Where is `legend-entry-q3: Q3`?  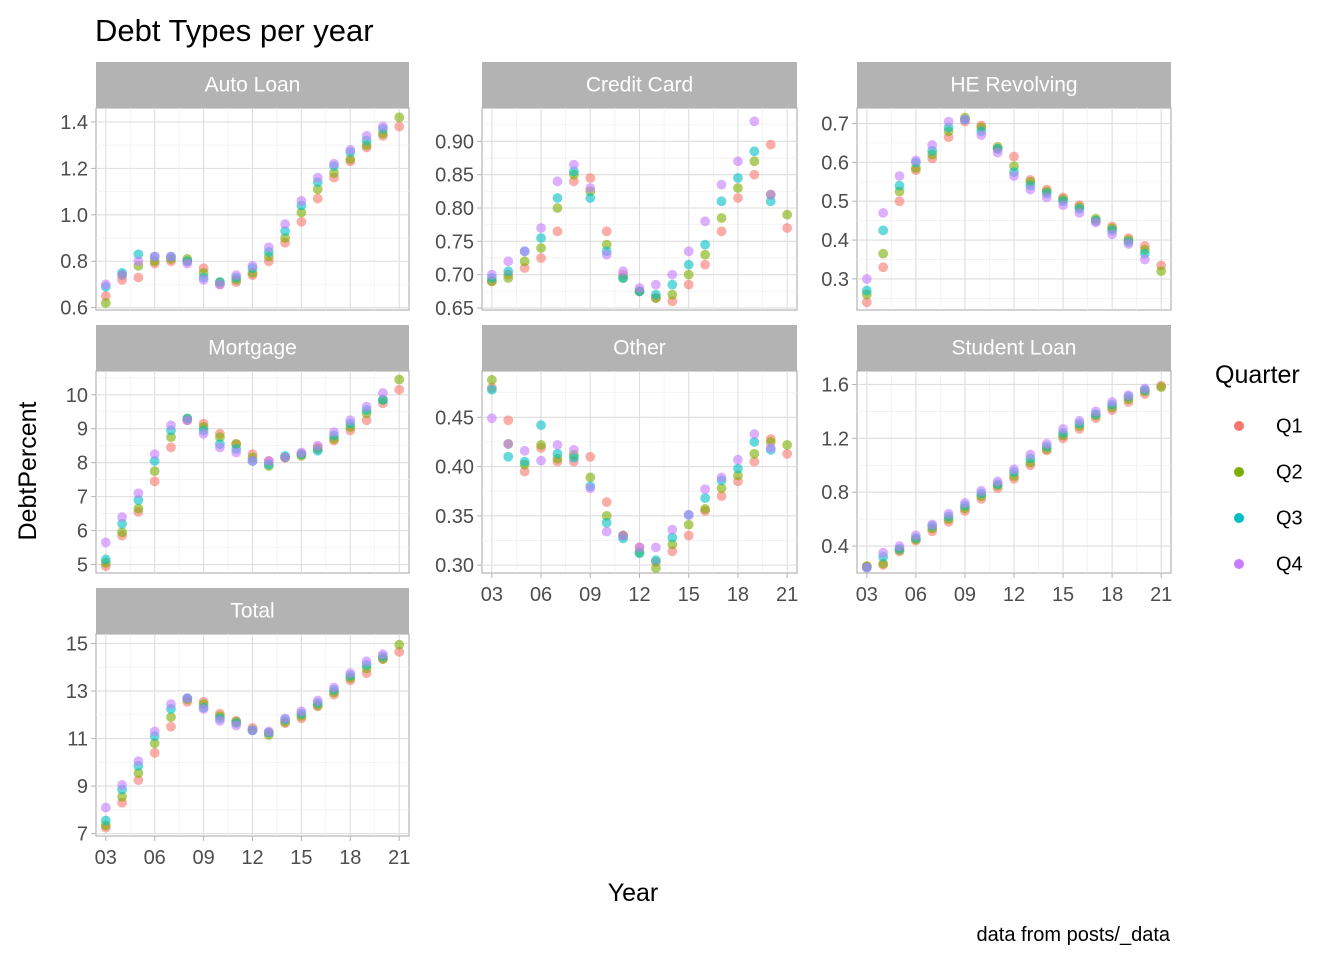
legend-entry-q3: Q3 is located at coordinates (1268, 518).